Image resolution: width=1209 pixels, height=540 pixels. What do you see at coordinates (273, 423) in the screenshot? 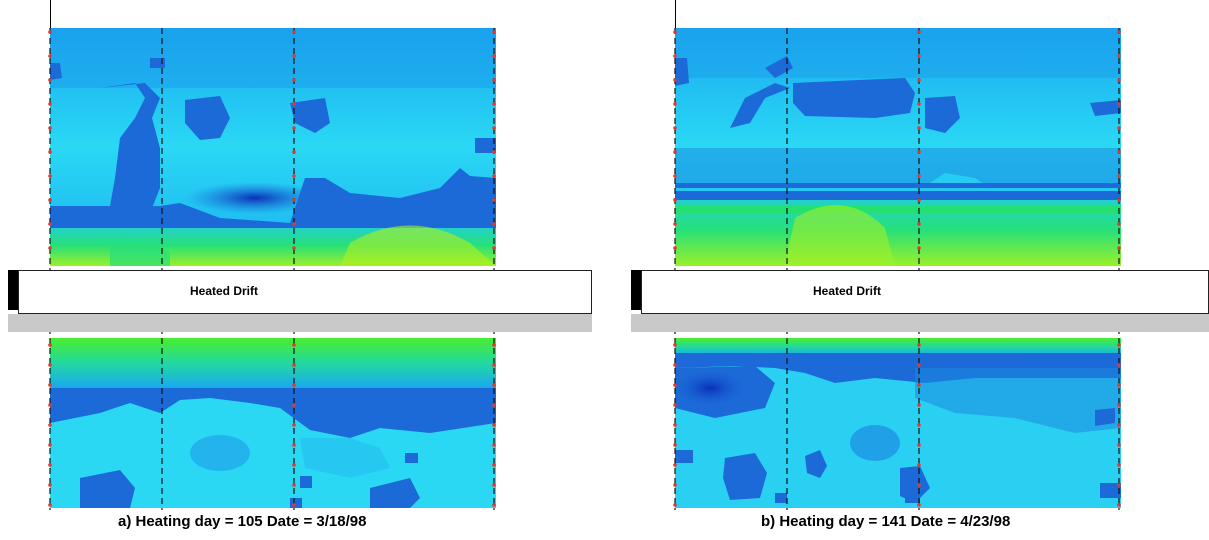
I see `lower-temperature-map` at bounding box center [273, 423].